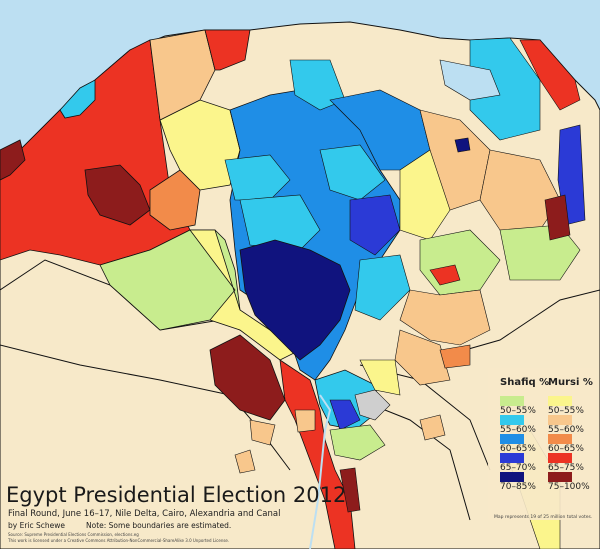 The height and width of the screenshot is (549, 600). What do you see at coordinates (525, 382) in the screenshot?
I see `legend-shafiq-header: Shafiq %` at bounding box center [525, 382].